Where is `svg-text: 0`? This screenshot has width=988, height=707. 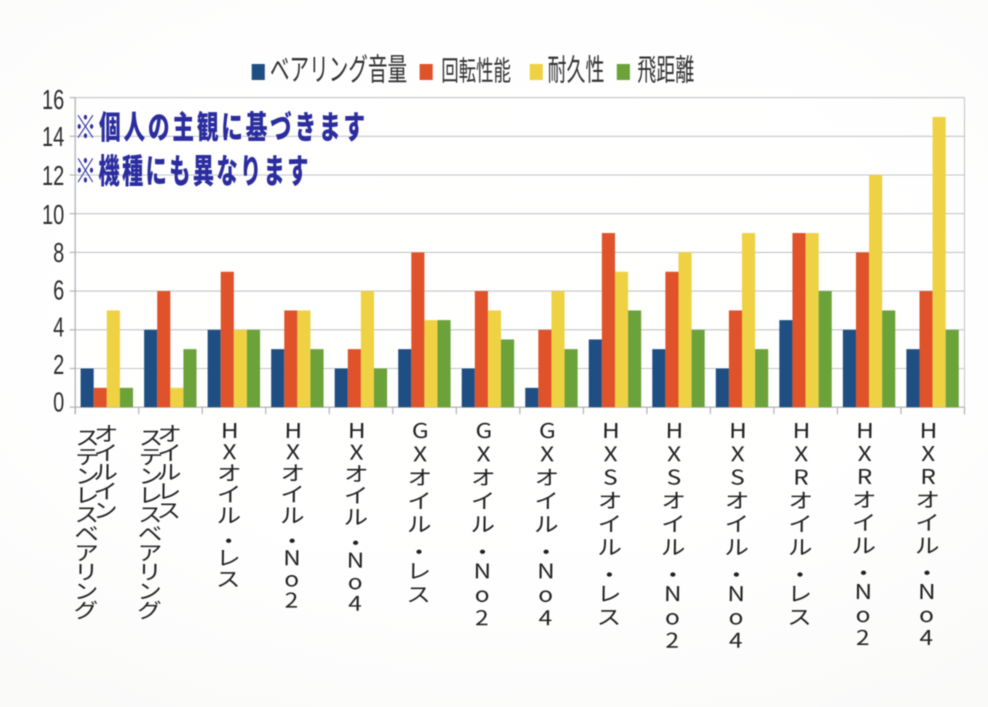
svg-text: 0 is located at coordinates (58, 402).